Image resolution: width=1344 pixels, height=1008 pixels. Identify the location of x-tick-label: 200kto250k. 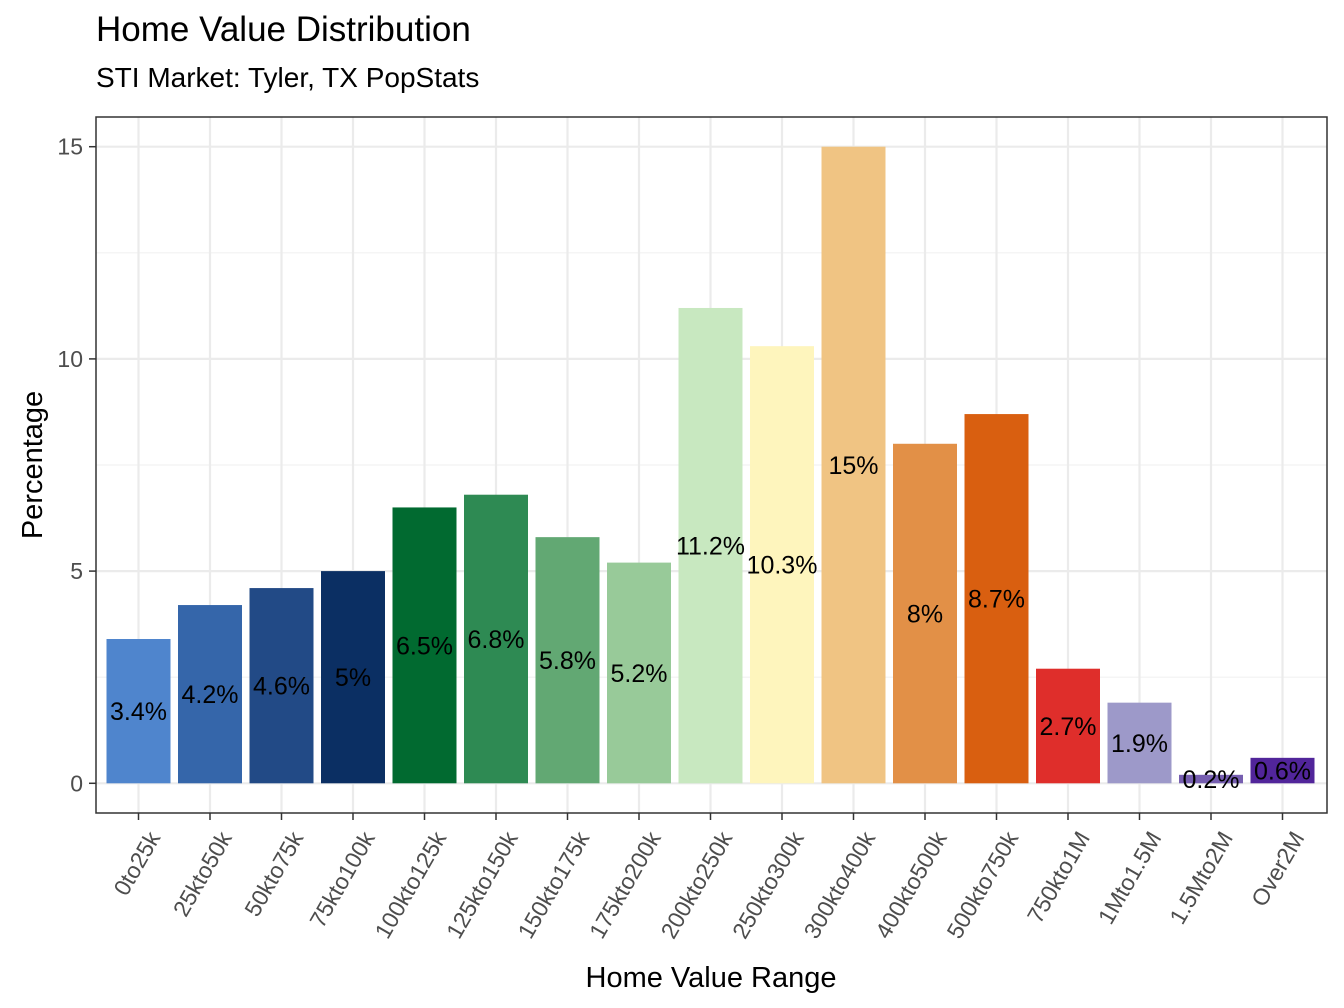
(696, 884).